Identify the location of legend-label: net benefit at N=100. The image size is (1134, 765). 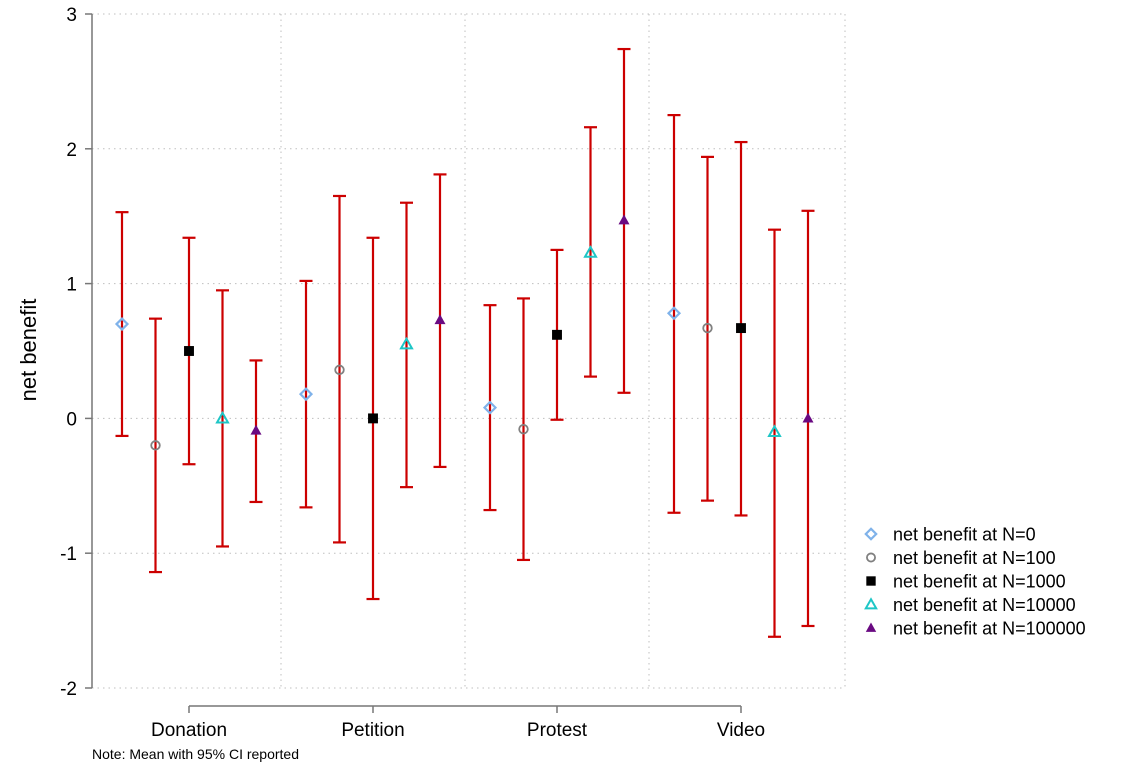
(974, 558).